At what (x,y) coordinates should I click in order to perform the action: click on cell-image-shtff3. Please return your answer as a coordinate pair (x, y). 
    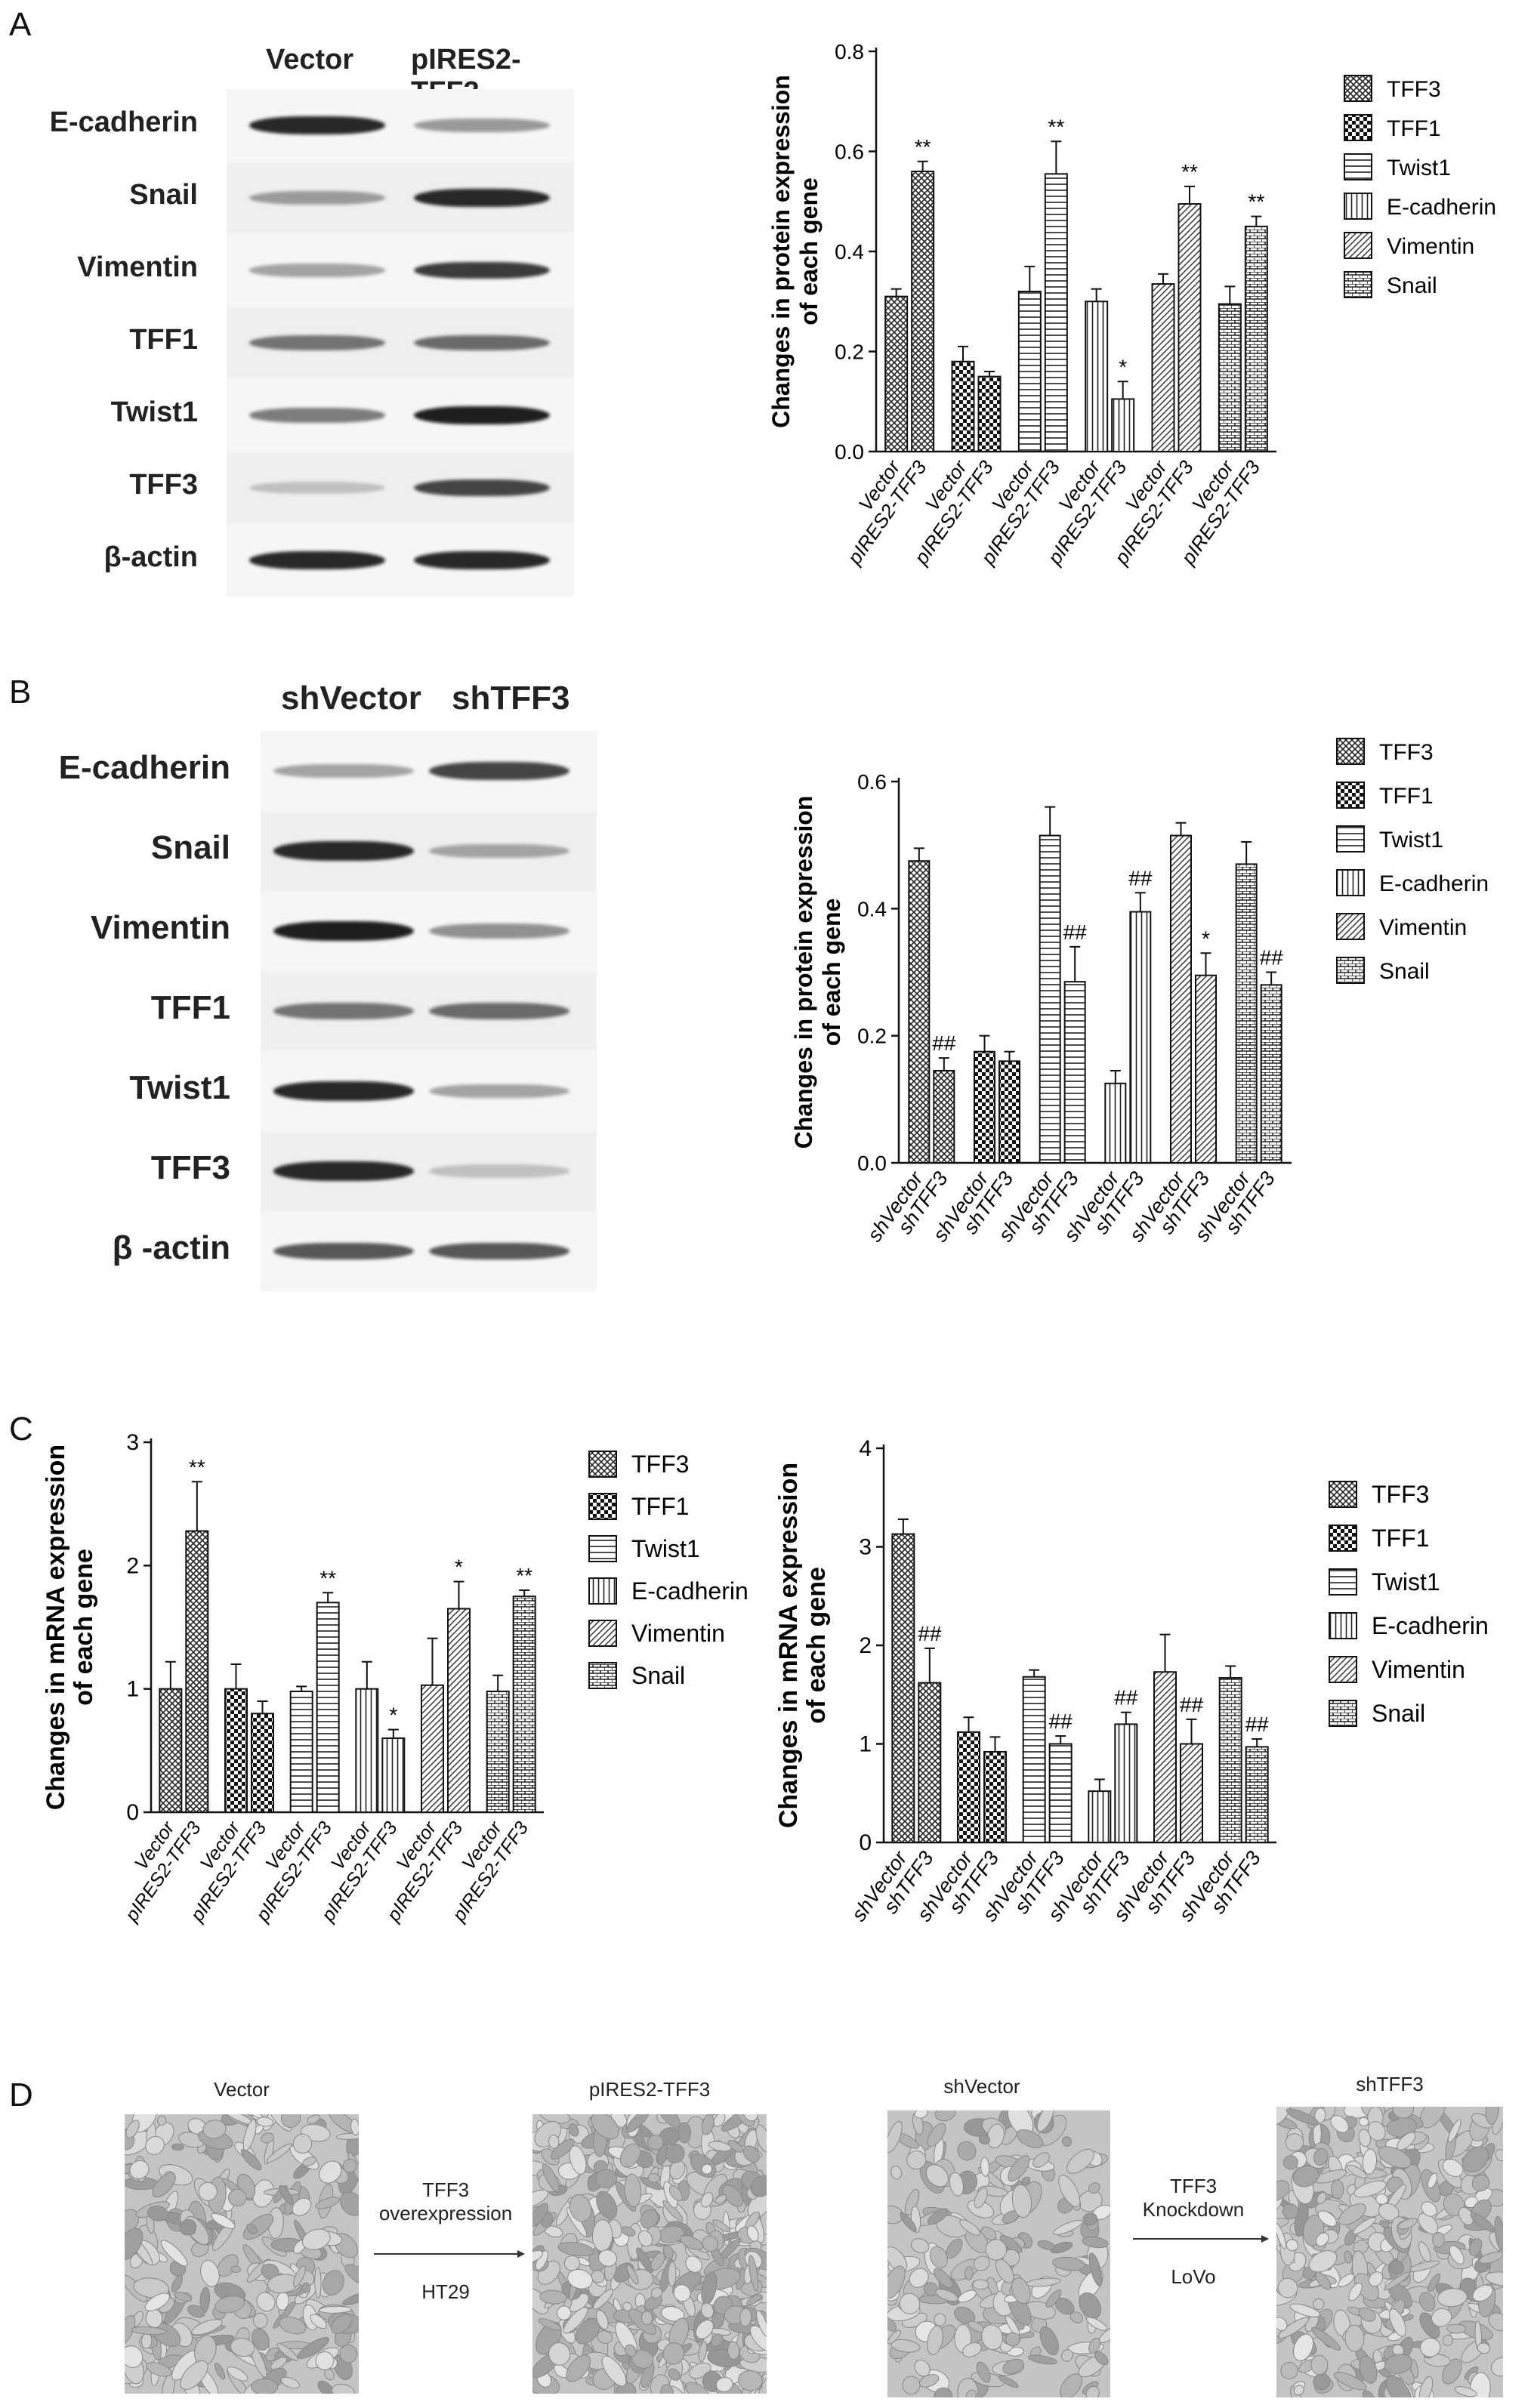
    Looking at the image, I should click on (1389, 2252).